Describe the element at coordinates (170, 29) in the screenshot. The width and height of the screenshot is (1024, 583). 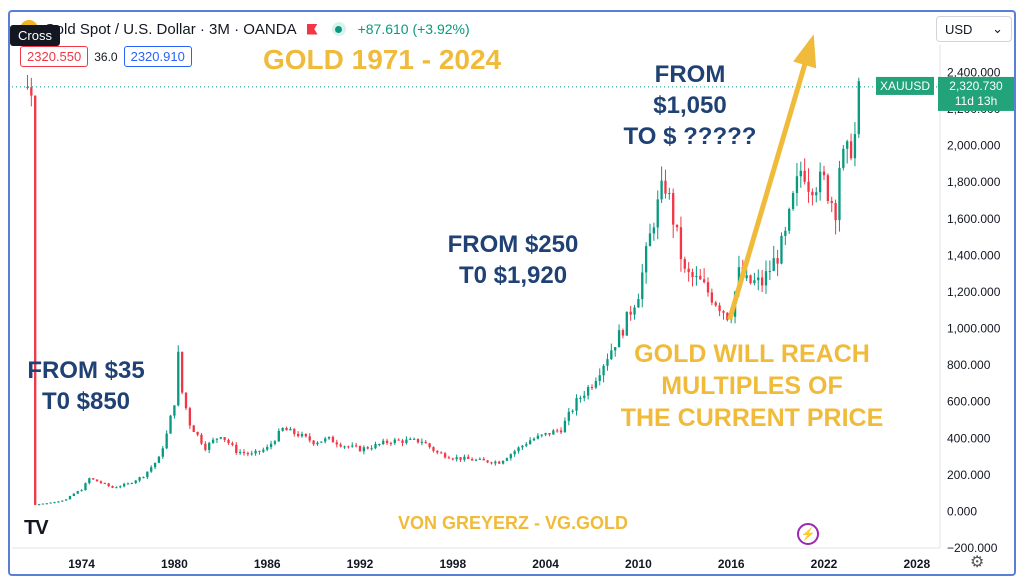
I see `symbol-title: Gold Spot / U.S. Dollar · 3M · OANDA` at that location.